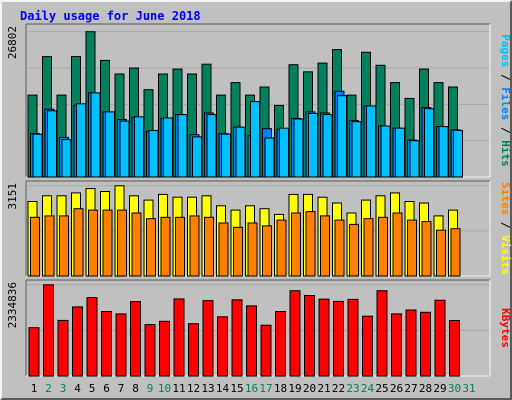 The image size is (512, 400). What do you see at coordinates (77, 388) in the screenshot?
I see `x-tick-label-4: 4` at bounding box center [77, 388].